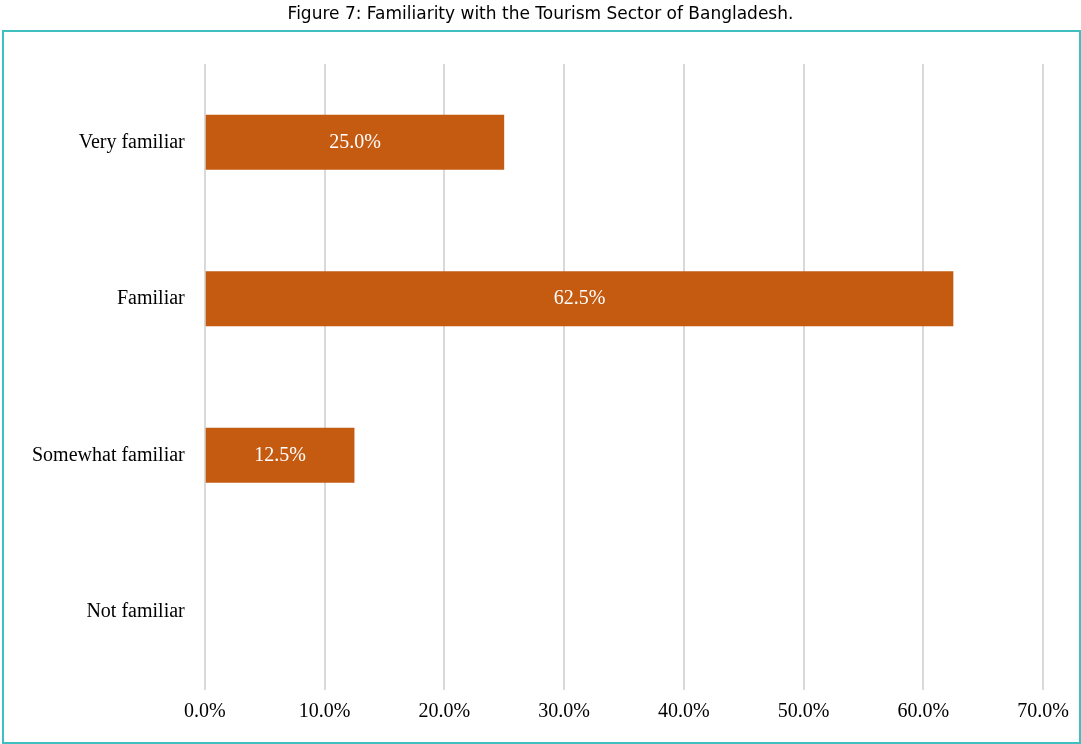  What do you see at coordinates (109, 453) in the screenshot?
I see `y-tick-label: Somewhat familiar` at bounding box center [109, 453].